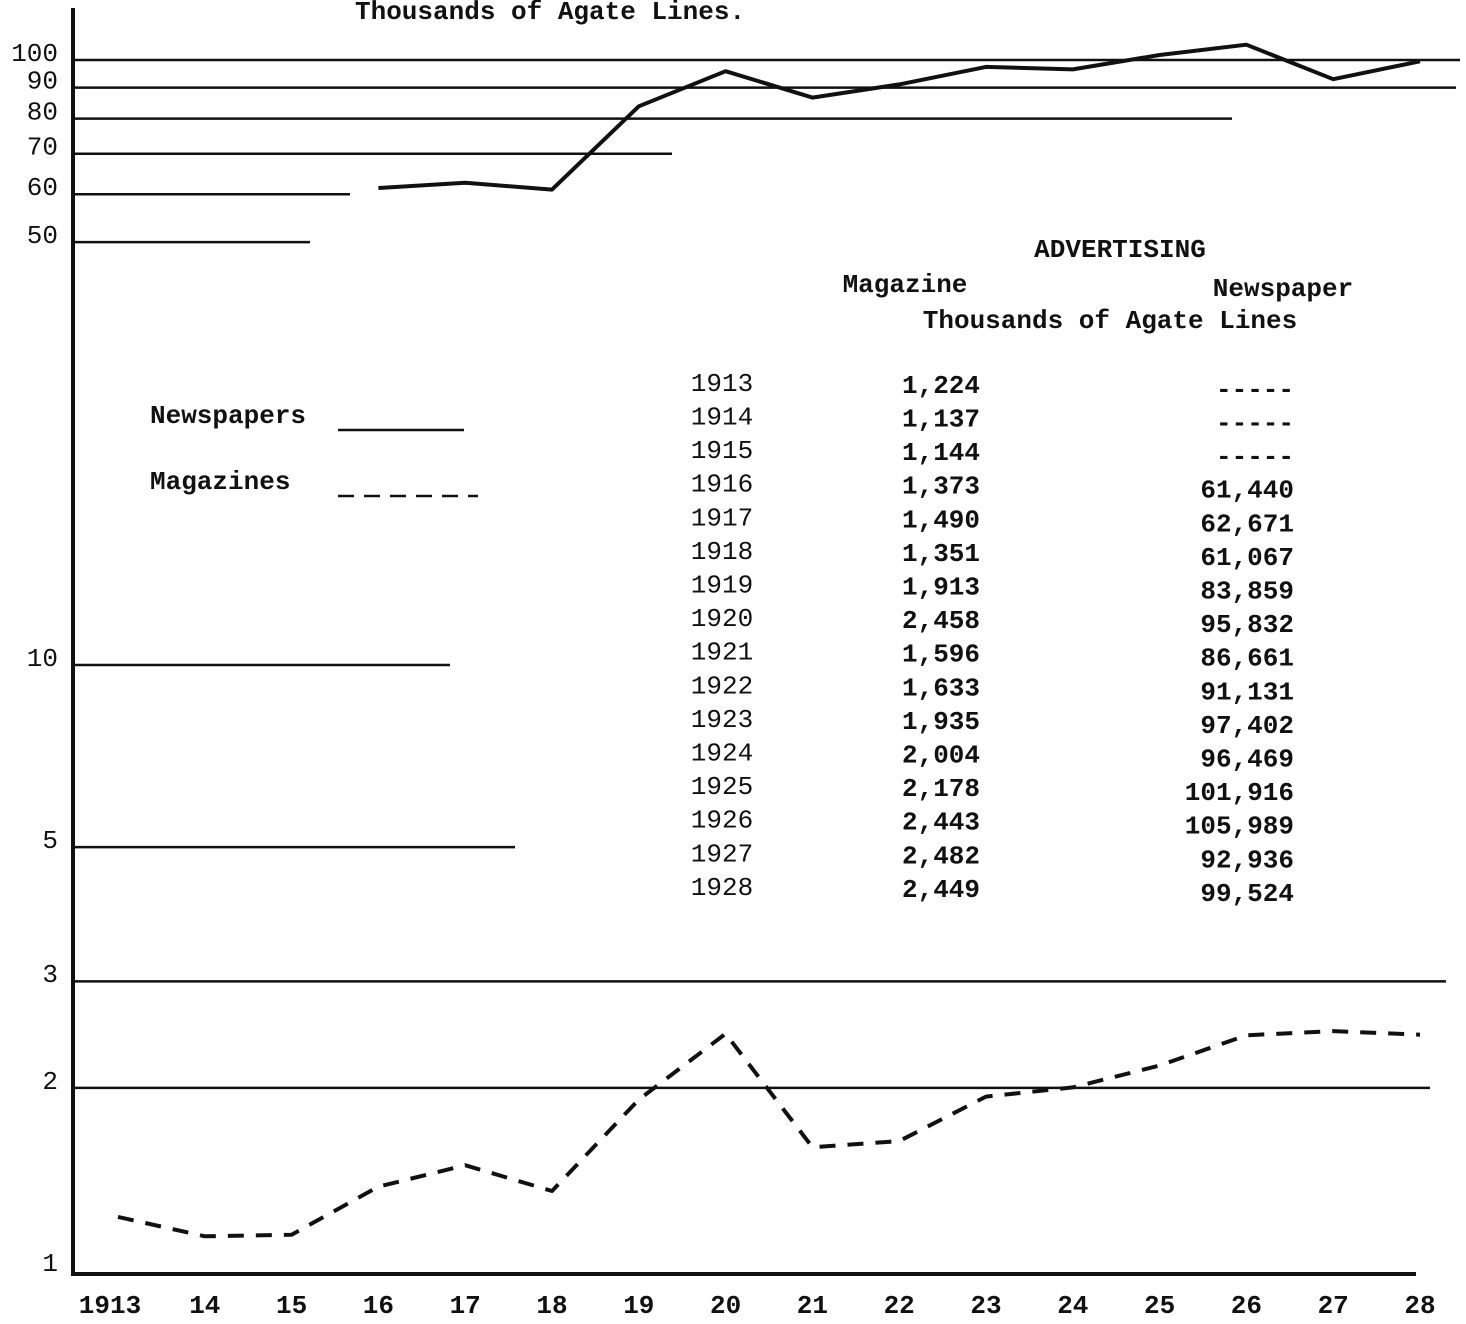 The width and height of the screenshot is (1466, 1324). I want to click on table-year: 1926, so click(722, 821).